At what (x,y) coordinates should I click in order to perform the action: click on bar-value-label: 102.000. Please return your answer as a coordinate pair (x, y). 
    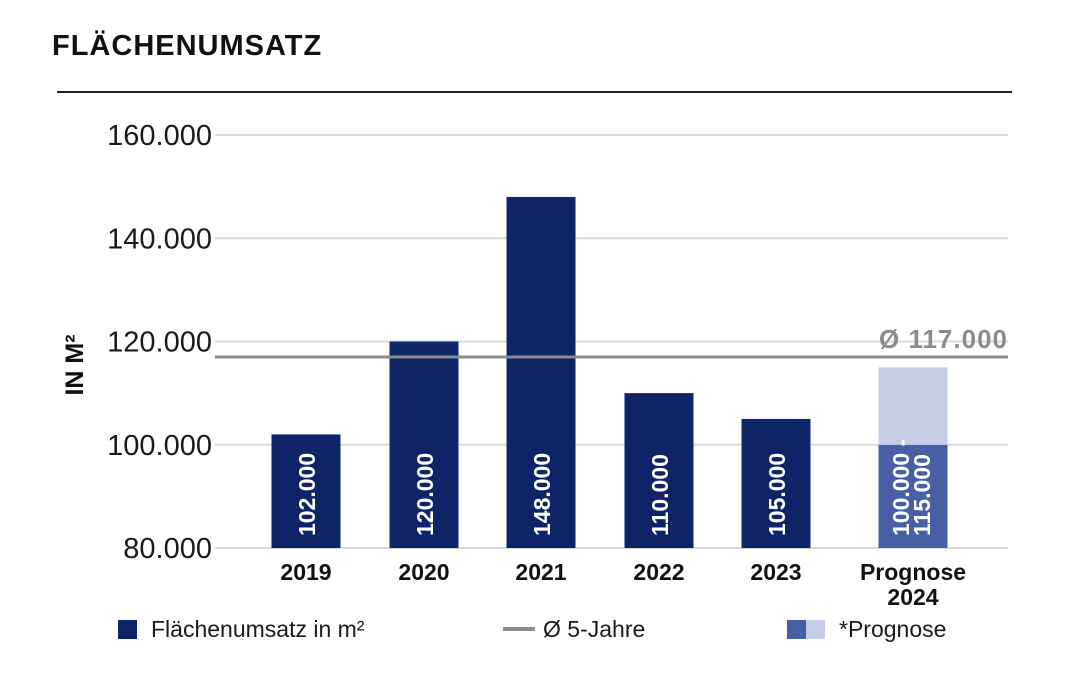
    Looking at the image, I should click on (307, 494).